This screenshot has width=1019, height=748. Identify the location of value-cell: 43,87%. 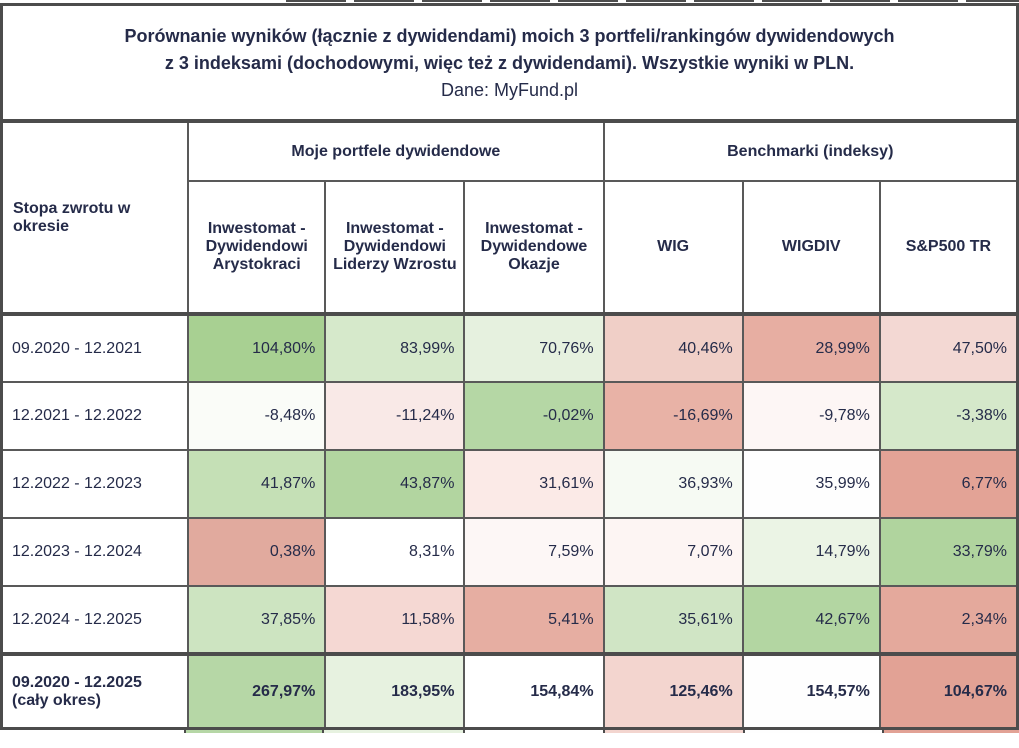
(395, 484).